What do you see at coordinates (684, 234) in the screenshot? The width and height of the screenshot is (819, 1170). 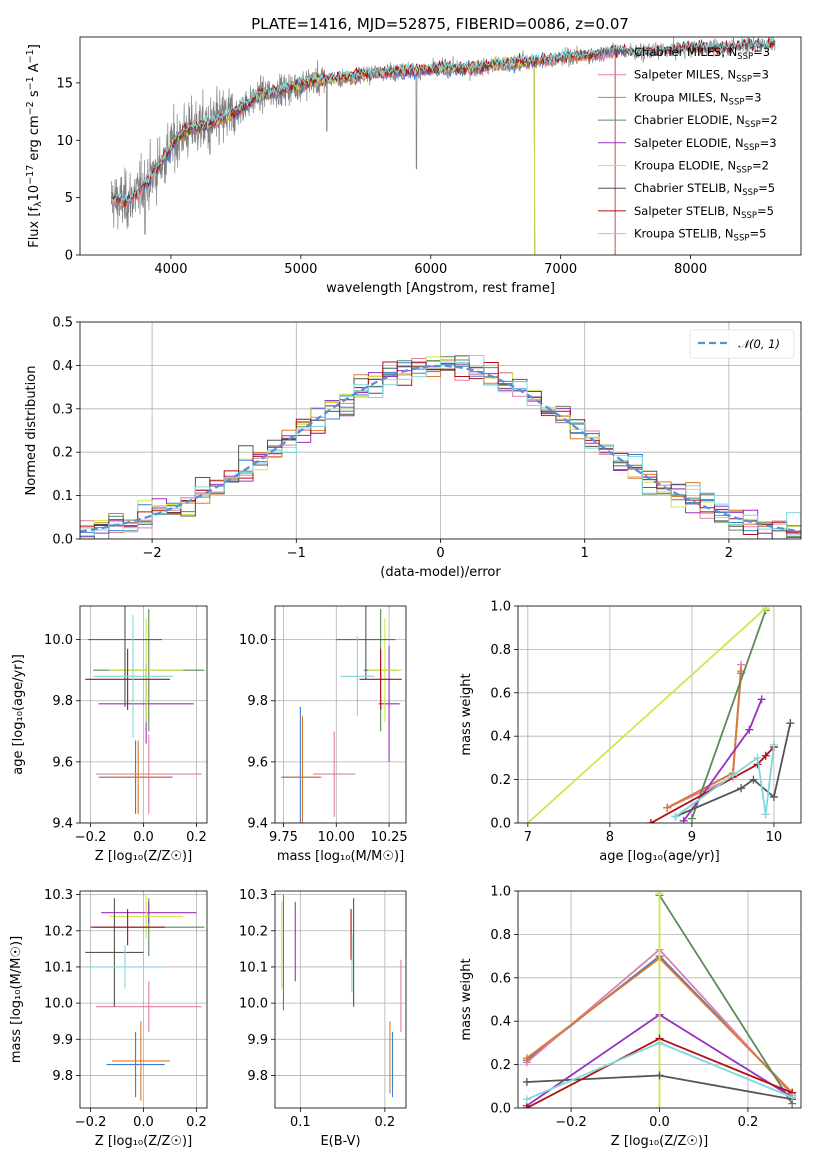 I see `legend-name: Kroupa STELIB, N` at bounding box center [684, 234].